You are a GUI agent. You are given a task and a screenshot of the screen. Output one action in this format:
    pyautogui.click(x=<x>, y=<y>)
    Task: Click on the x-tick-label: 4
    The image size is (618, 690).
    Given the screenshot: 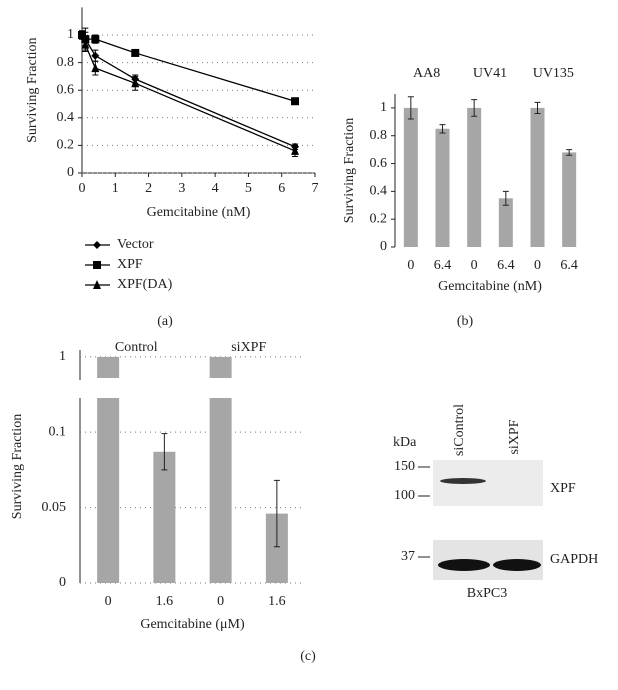 What is the action you would take?
    pyautogui.click(x=215, y=188)
    